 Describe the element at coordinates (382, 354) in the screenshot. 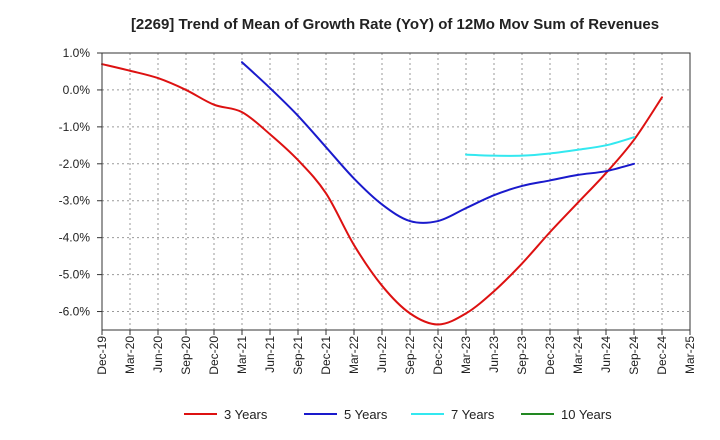

I see `x-tick-label: Jun-22` at that location.